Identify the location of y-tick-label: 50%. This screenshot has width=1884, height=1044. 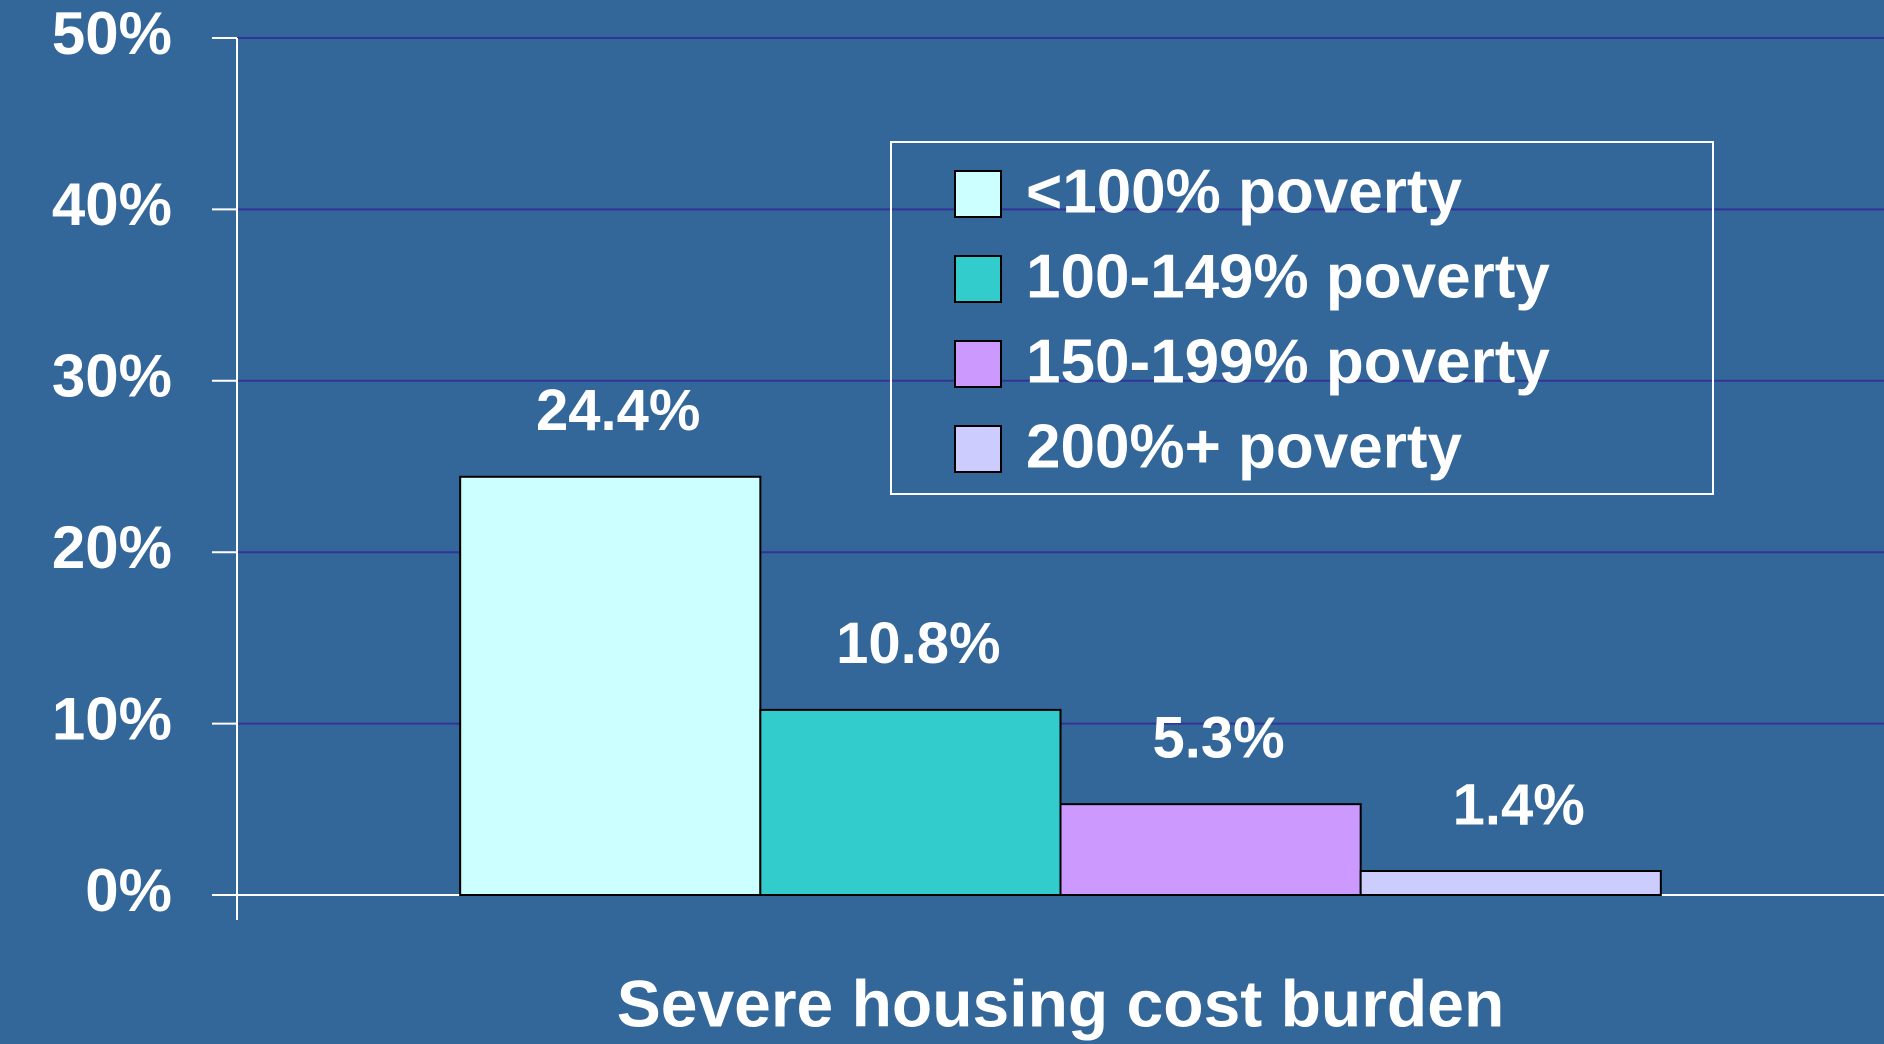
(112, 33).